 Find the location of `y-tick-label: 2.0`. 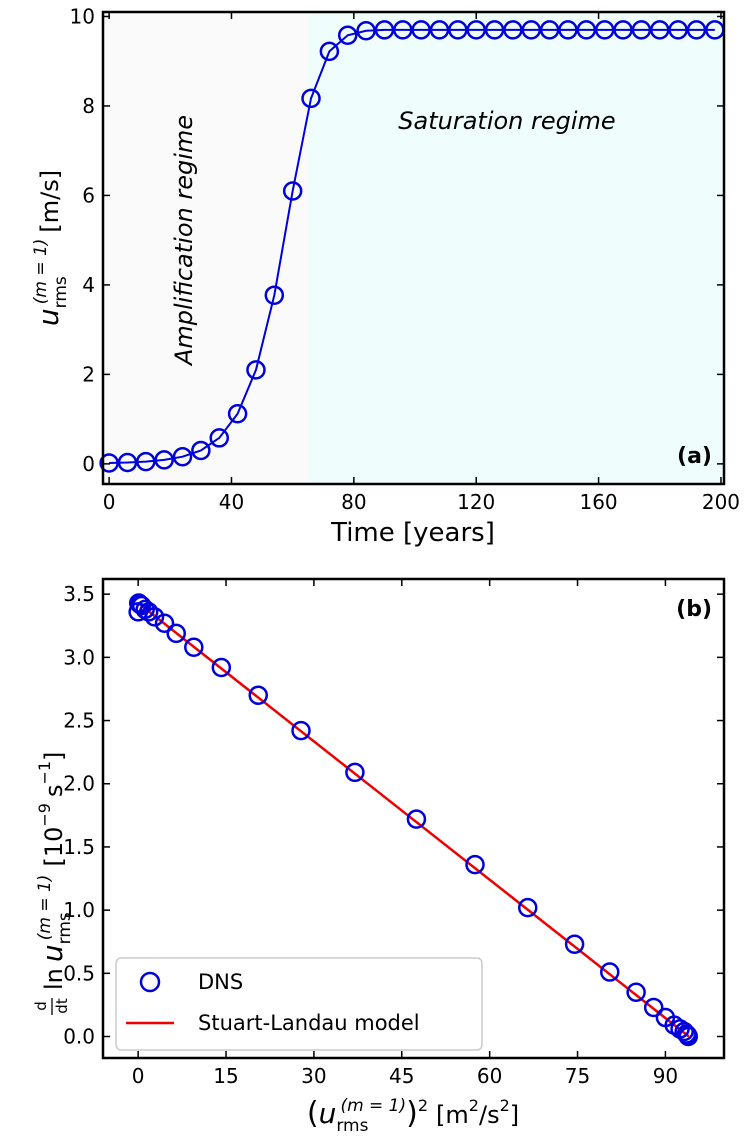

y-tick-label: 2.0 is located at coordinates (79, 784).